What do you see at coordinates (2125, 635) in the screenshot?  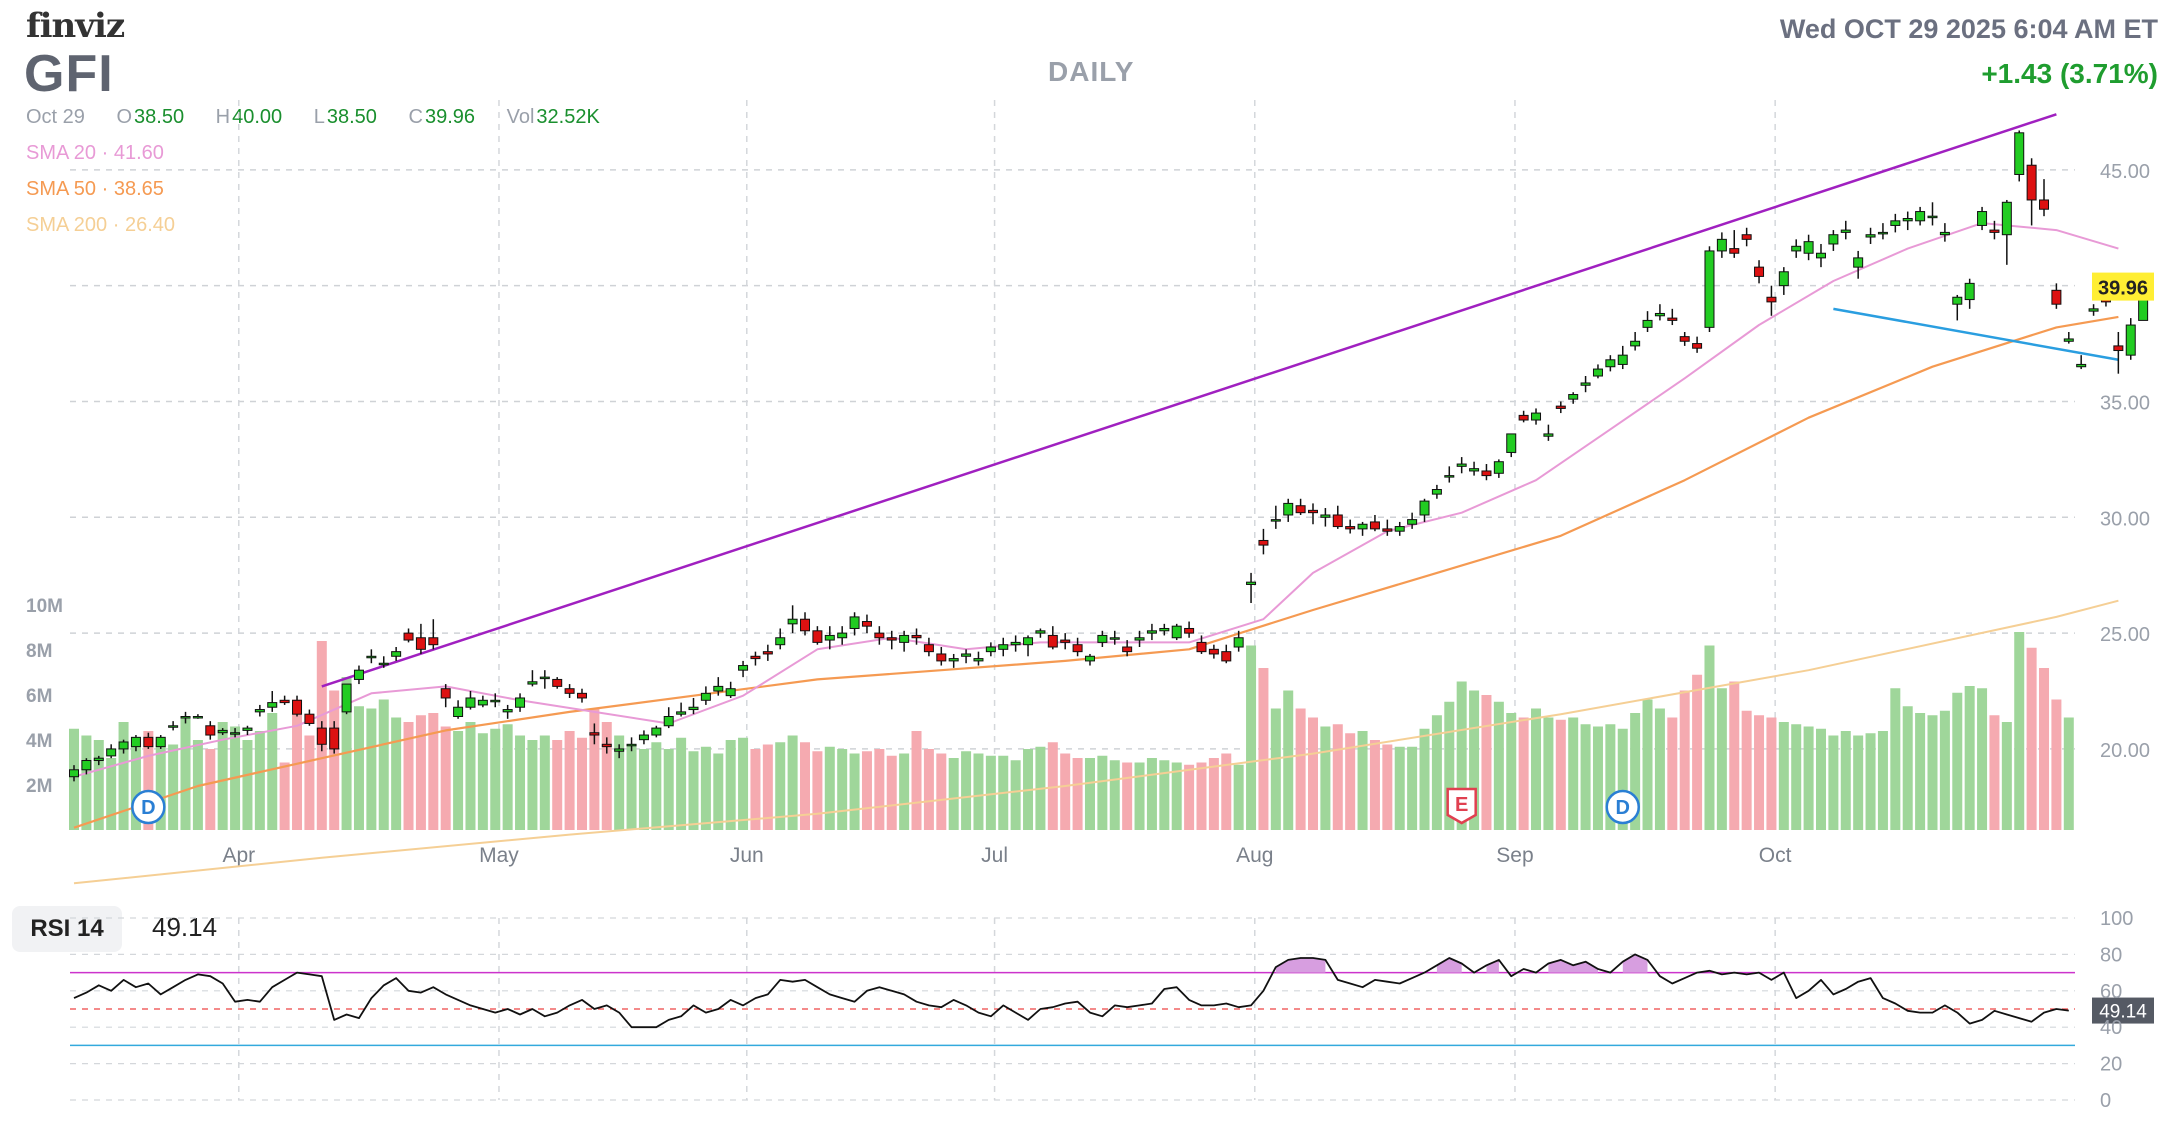 I see `price-tick-label: 25.00` at bounding box center [2125, 635].